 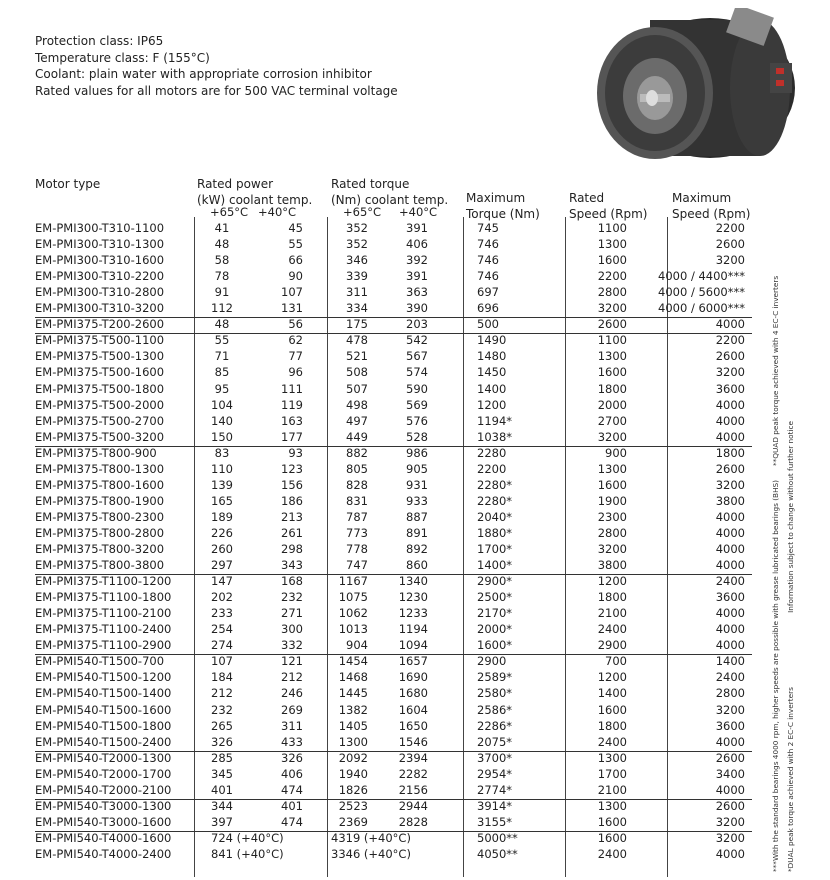 What do you see at coordinates (730, 581) in the screenshot?
I see `cell-max-speed: 2400` at bounding box center [730, 581].